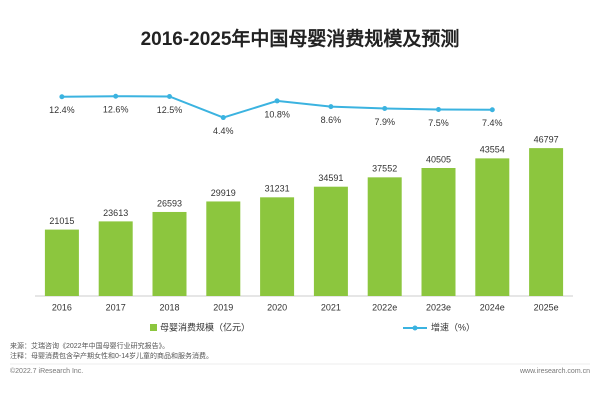 The image size is (600, 400). I want to click on growth-label: 8.6%, so click(331, 120).